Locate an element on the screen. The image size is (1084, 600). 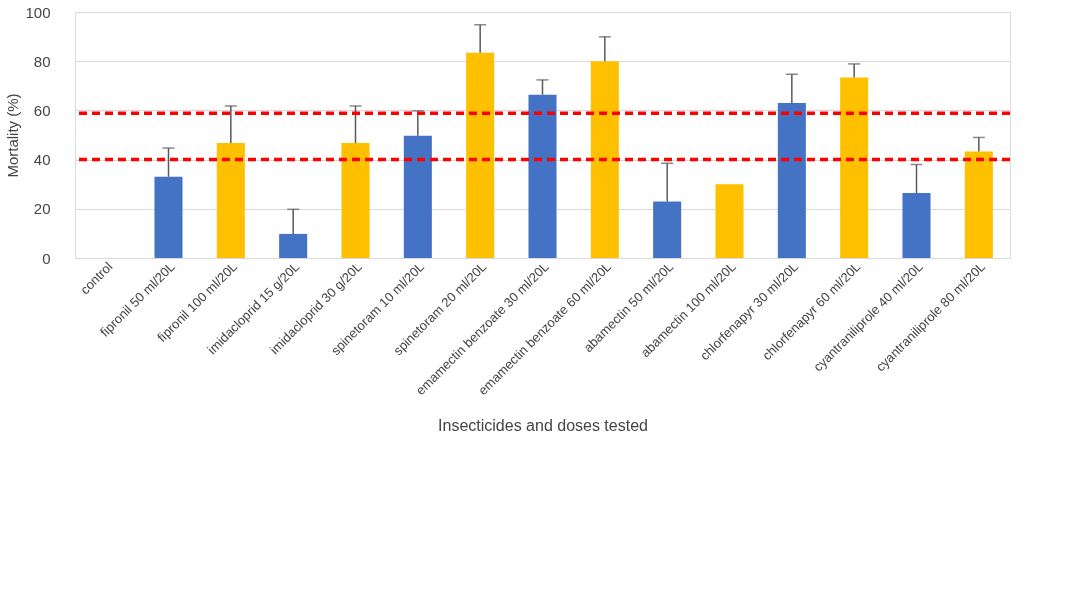
y-tick-label: 40 is located at coordinates (42, 160).